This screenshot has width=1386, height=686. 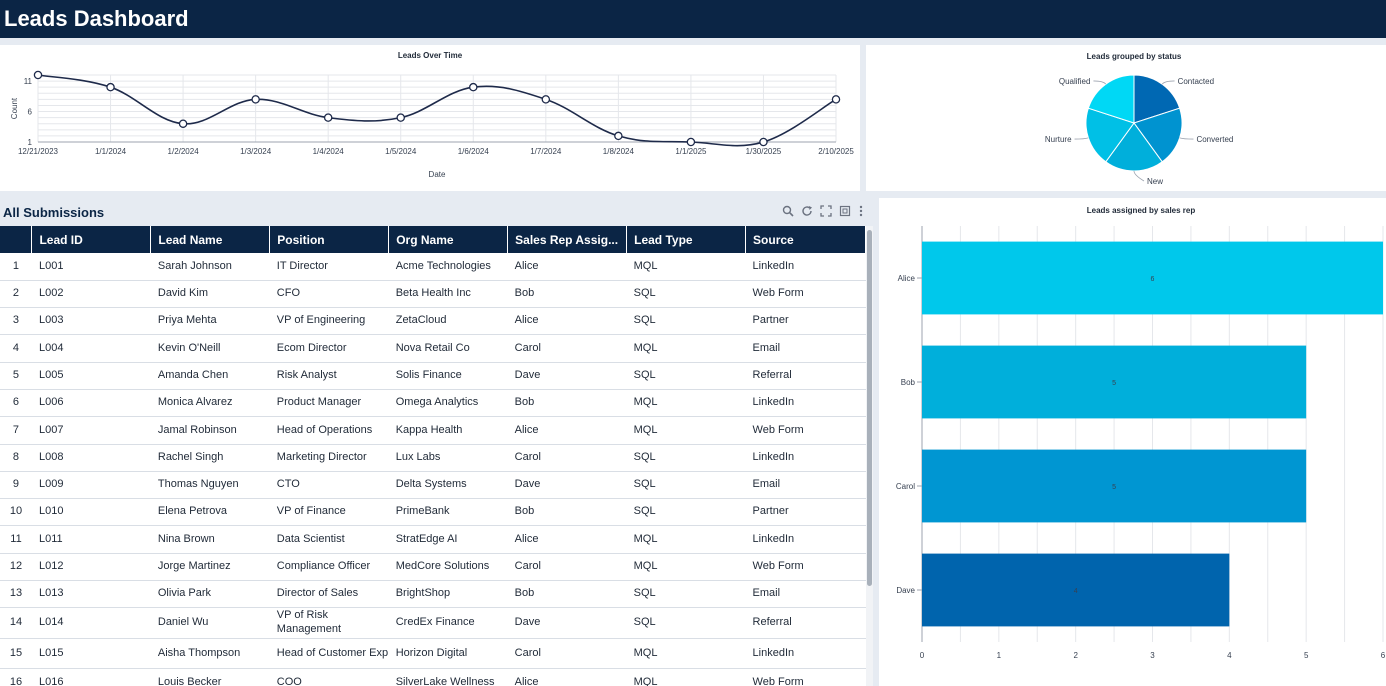 What do you see at coordinates (16, 376) in the screenshot?
I see `row-number: 5` at bounding box center [16, 376].